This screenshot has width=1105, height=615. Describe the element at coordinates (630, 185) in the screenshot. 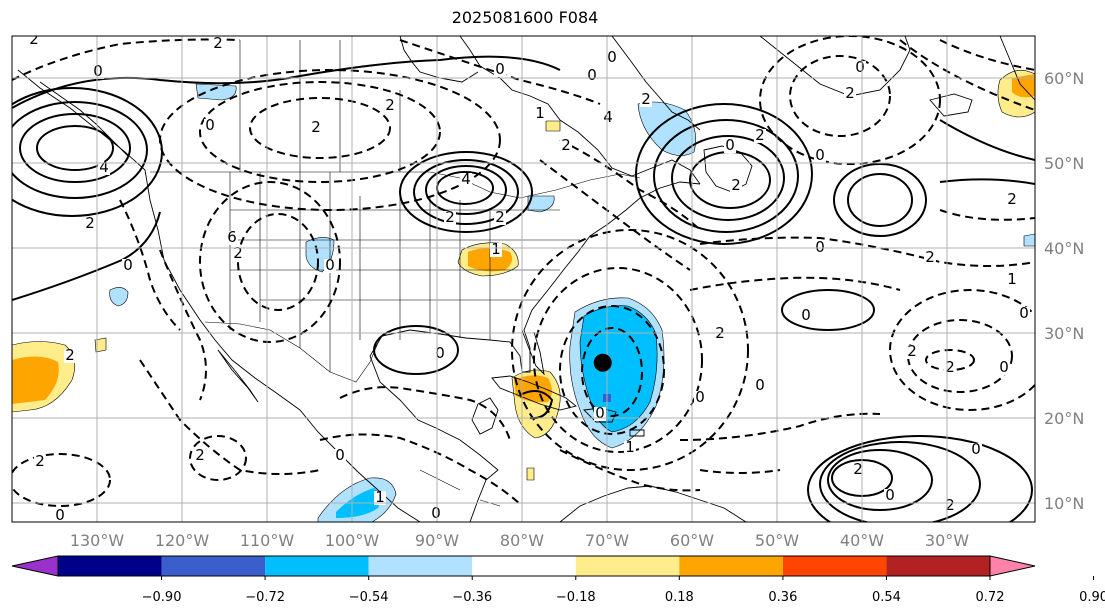

I see `contour-dashed-gulf-stream` at that location.